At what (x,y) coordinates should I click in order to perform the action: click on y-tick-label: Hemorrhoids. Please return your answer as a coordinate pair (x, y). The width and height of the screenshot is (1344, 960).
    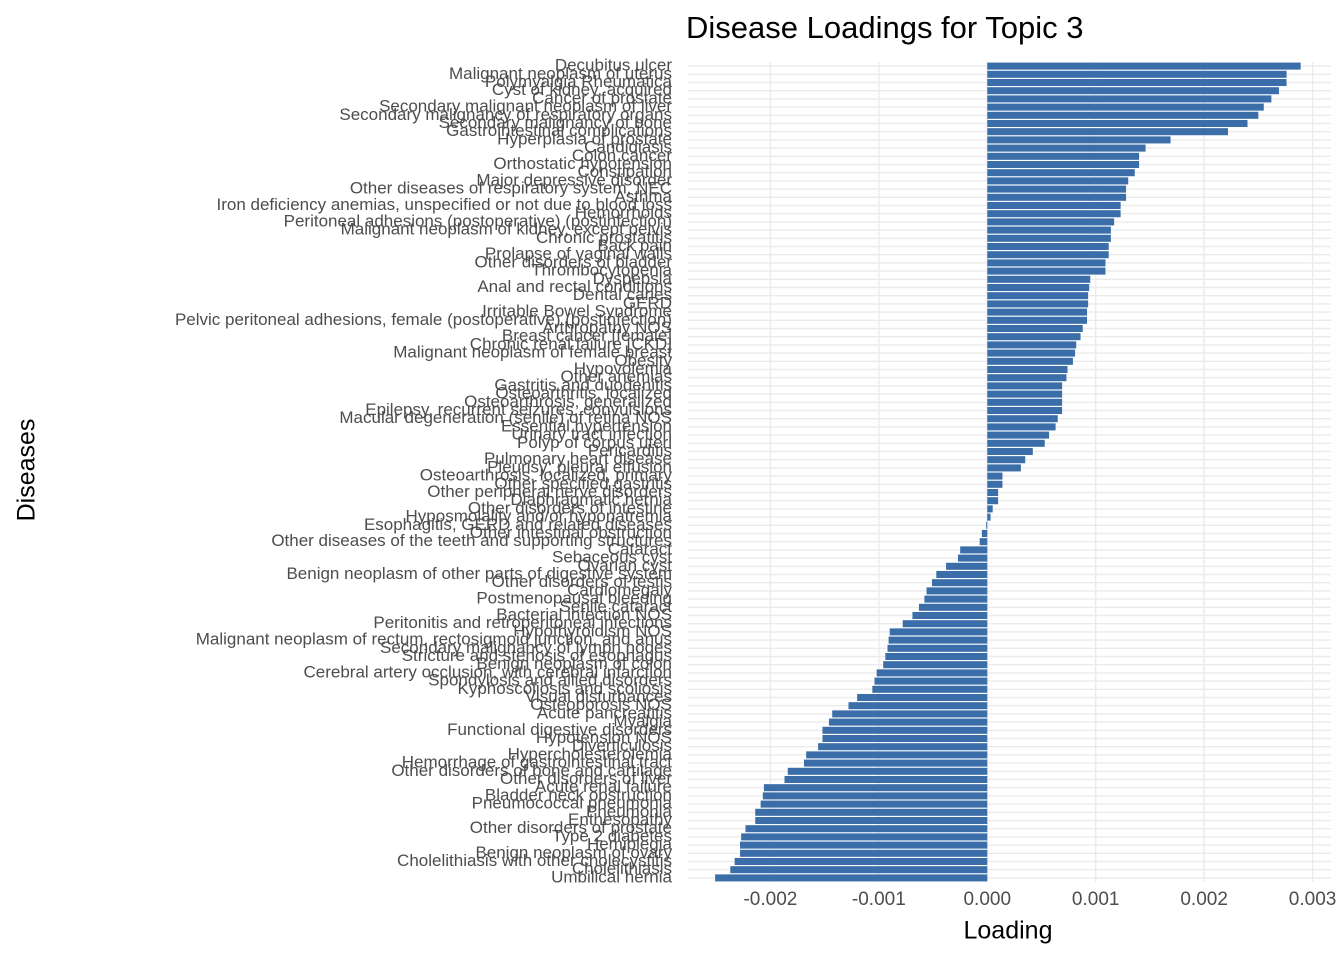
    Looking at the image, I should click on (623, 212).